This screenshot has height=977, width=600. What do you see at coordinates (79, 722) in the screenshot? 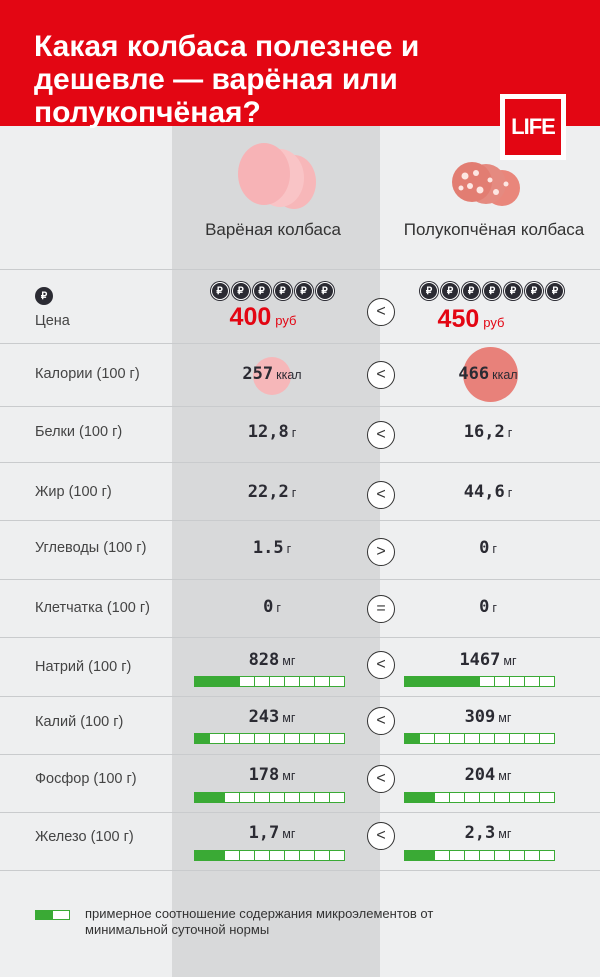
I see `row-label: Калий (100 г)` at bounding box center [79, 722].